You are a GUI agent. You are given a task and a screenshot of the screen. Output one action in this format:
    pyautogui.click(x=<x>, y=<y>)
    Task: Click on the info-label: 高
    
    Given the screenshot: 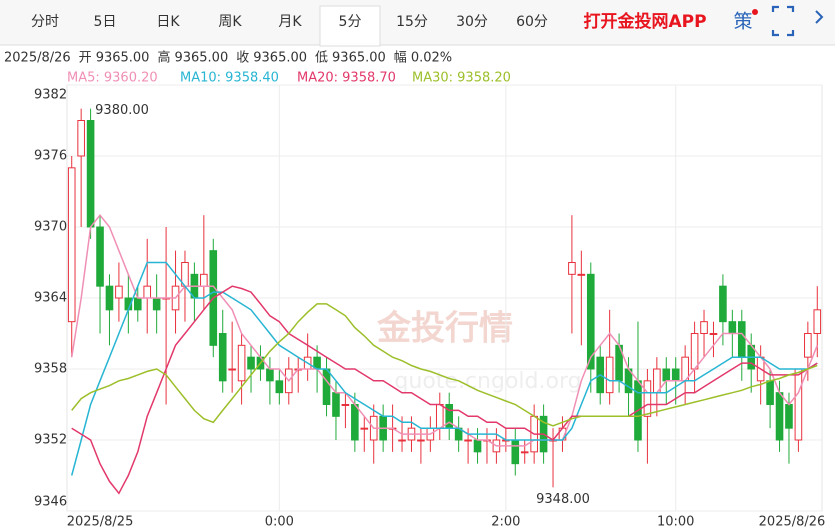 What is the action you would take?
    pyautogui.click(x=163, y=58)
    